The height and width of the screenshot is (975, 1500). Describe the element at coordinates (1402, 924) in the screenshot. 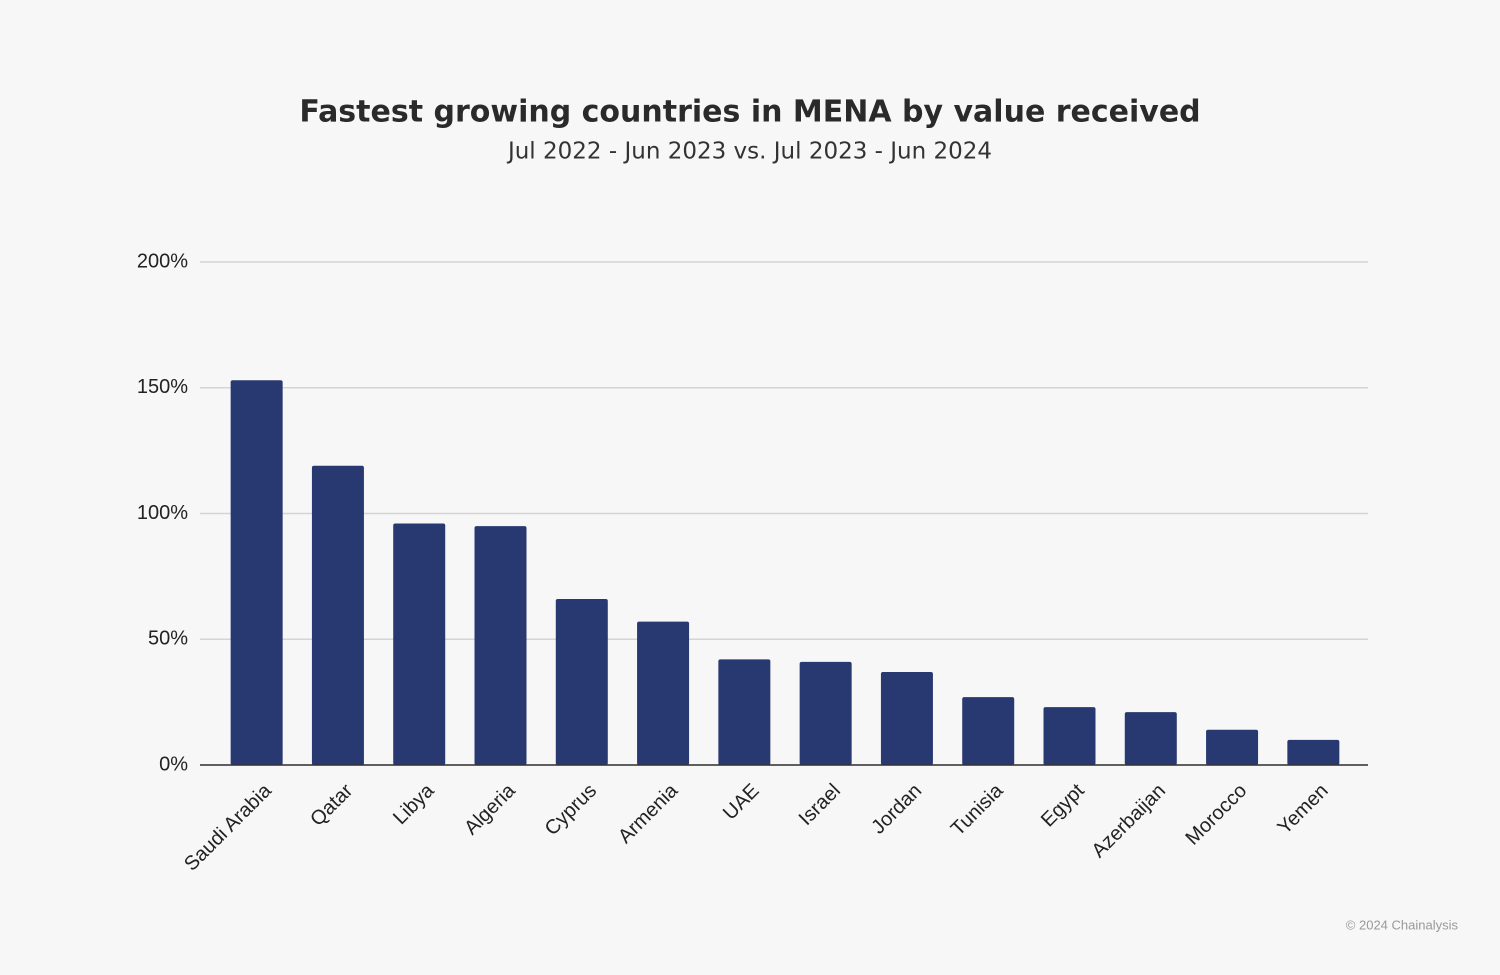

I see `credit: © 2024 Chainalysis` at that location.